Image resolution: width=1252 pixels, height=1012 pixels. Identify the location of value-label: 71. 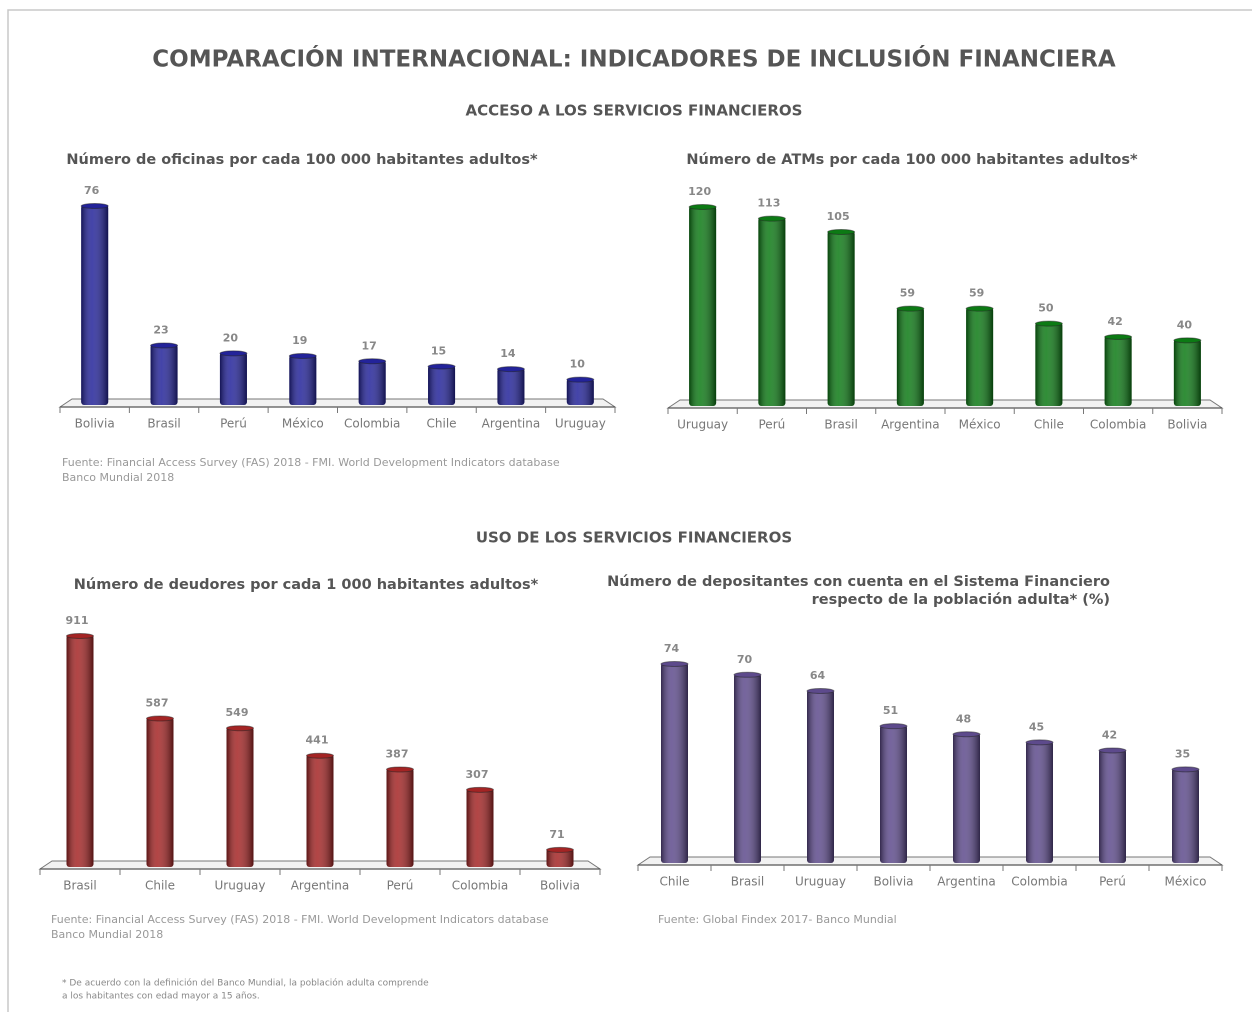
(556, 834).